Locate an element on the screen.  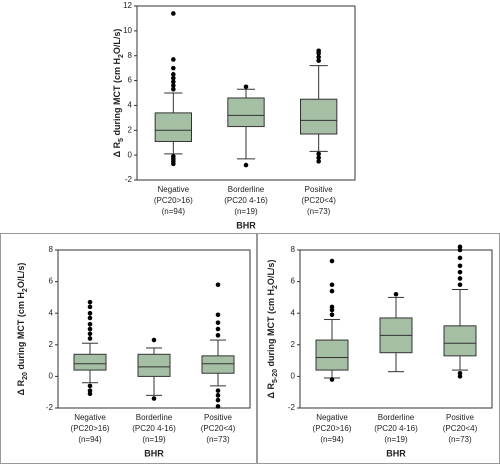
y-axis-label: Δ R5-20 during MCT (cm H2O/L/s) is located at coordinates (272, 329).